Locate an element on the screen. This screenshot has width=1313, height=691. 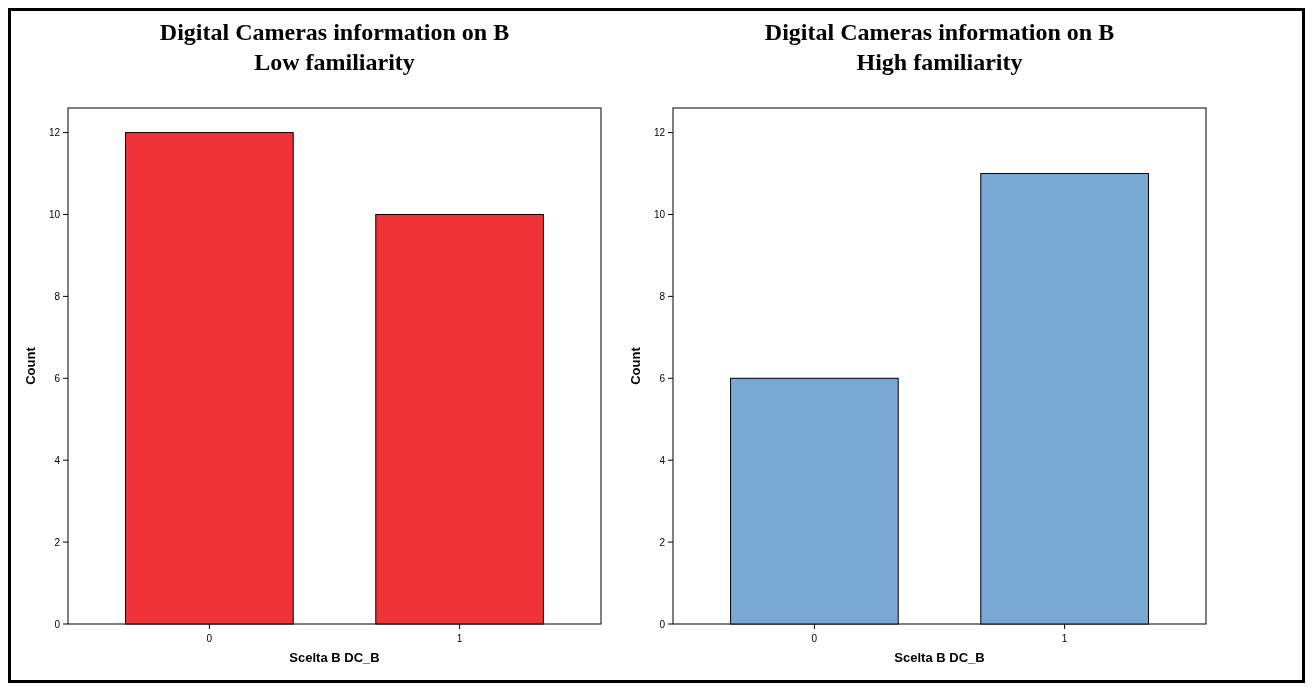
chart-subtitle: Low familiarity is located at coordinates (334, 62).